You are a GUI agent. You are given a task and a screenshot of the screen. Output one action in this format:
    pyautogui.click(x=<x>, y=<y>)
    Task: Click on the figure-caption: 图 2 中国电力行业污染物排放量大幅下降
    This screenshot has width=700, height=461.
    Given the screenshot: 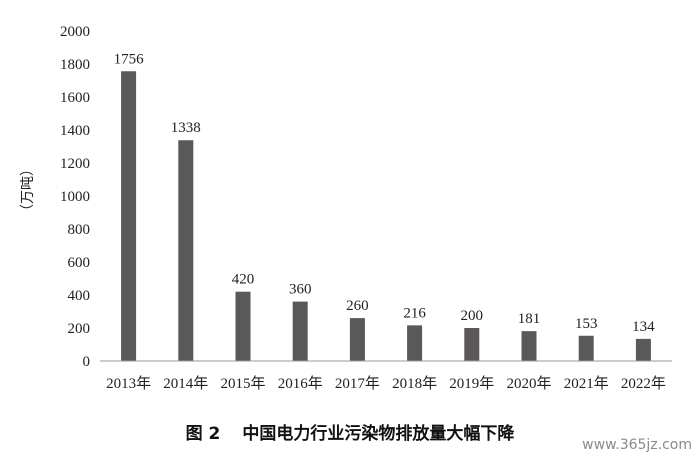 What is the action you would take?
    pyautogui.click(x=350, y=431)
    